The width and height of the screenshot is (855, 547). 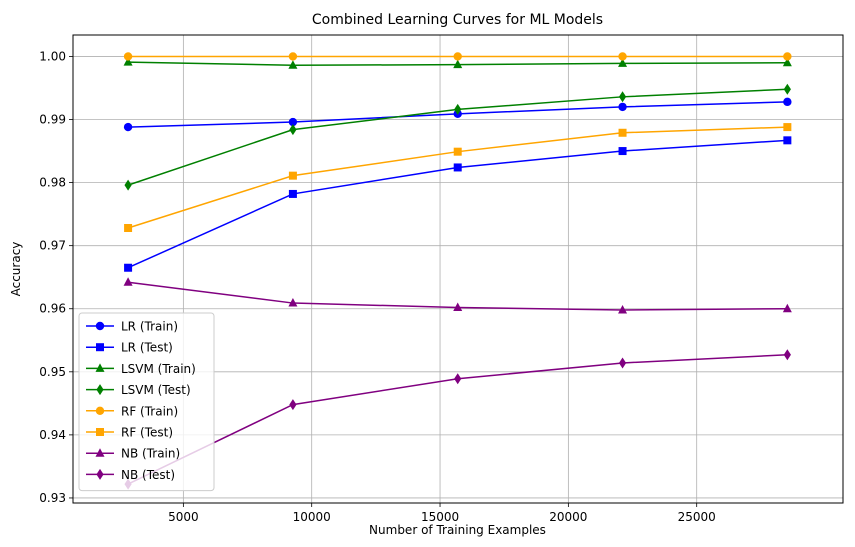 I want to click on legend-item: LSVM (Train), so click(x=141, y=369).